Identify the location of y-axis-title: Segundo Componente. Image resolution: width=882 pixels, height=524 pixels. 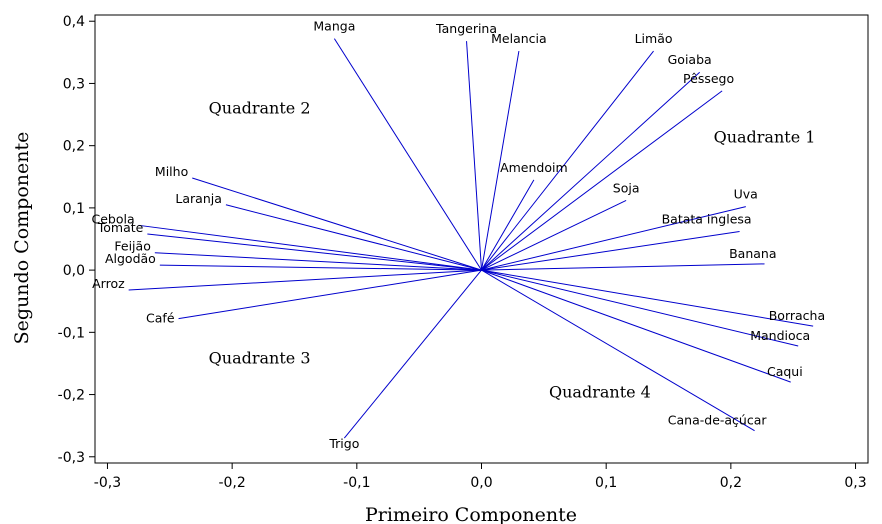
(22, 238).